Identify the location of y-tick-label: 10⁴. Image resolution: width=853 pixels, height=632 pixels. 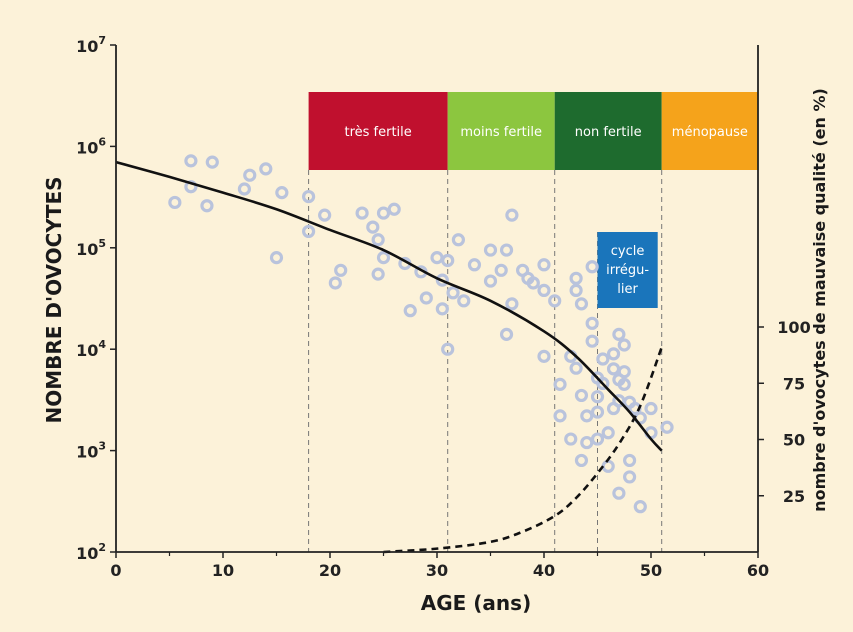
(91, 349).